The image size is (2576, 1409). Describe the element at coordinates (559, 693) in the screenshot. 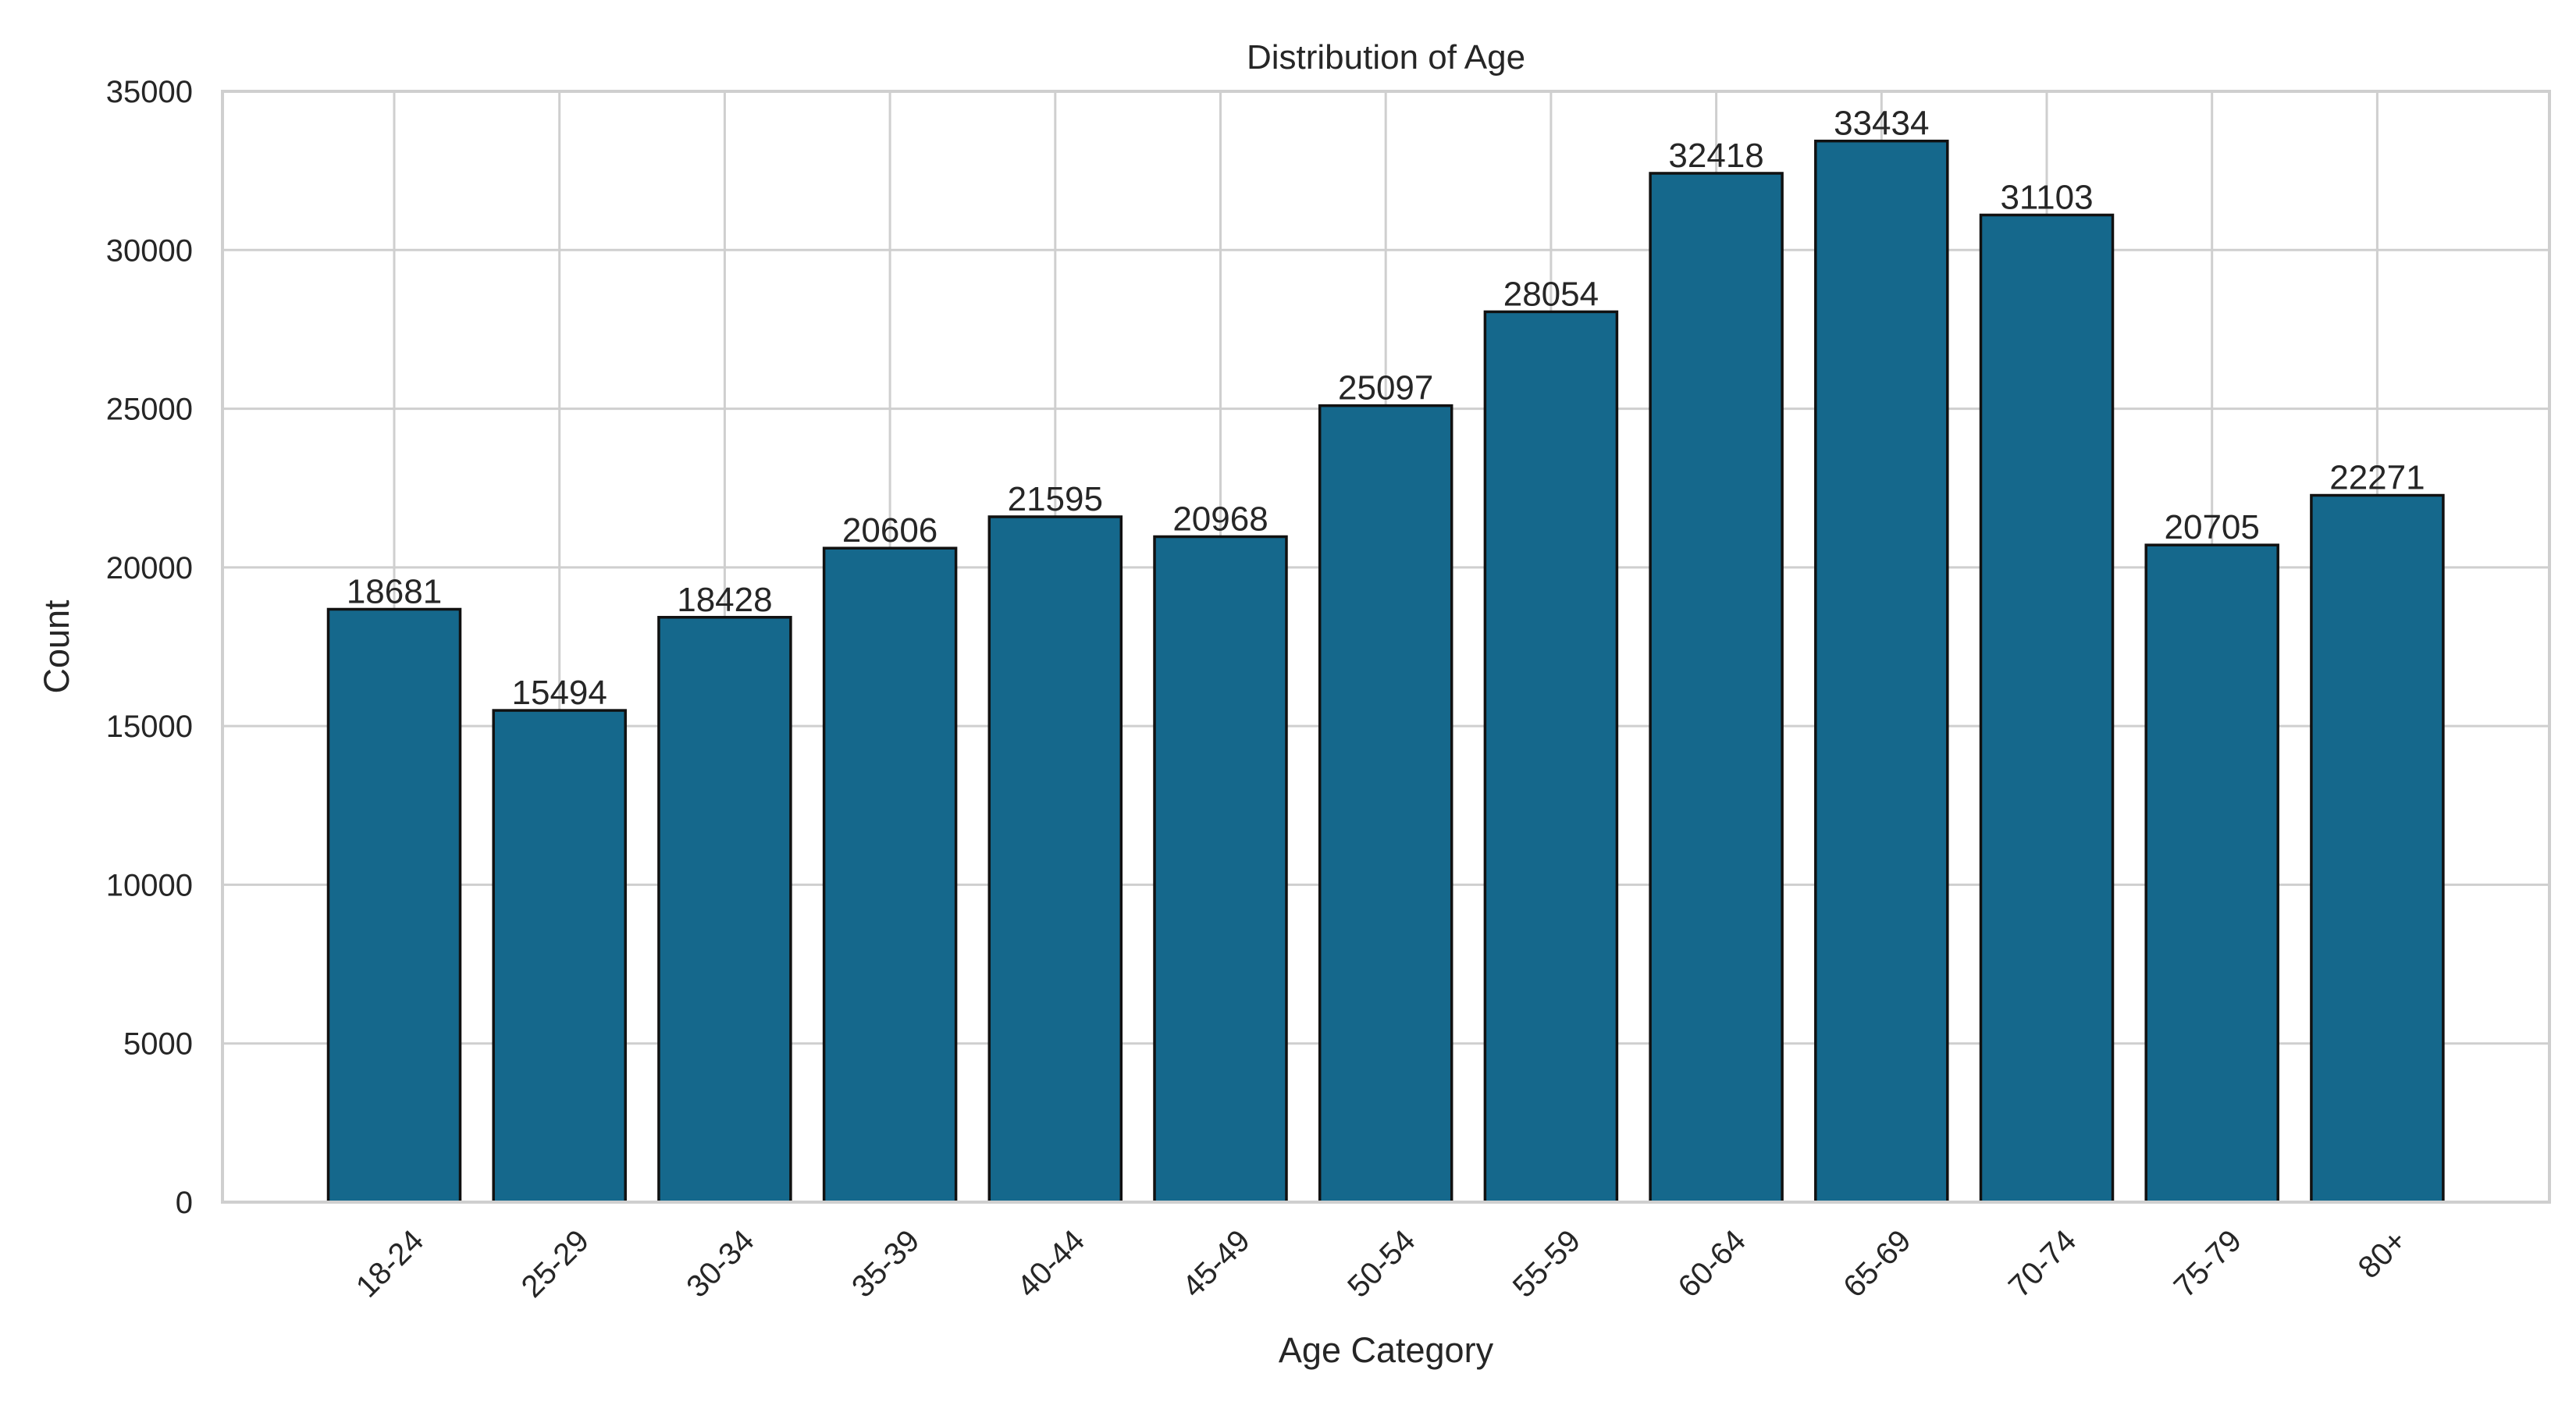

I see `data-label: 15494` at that location.